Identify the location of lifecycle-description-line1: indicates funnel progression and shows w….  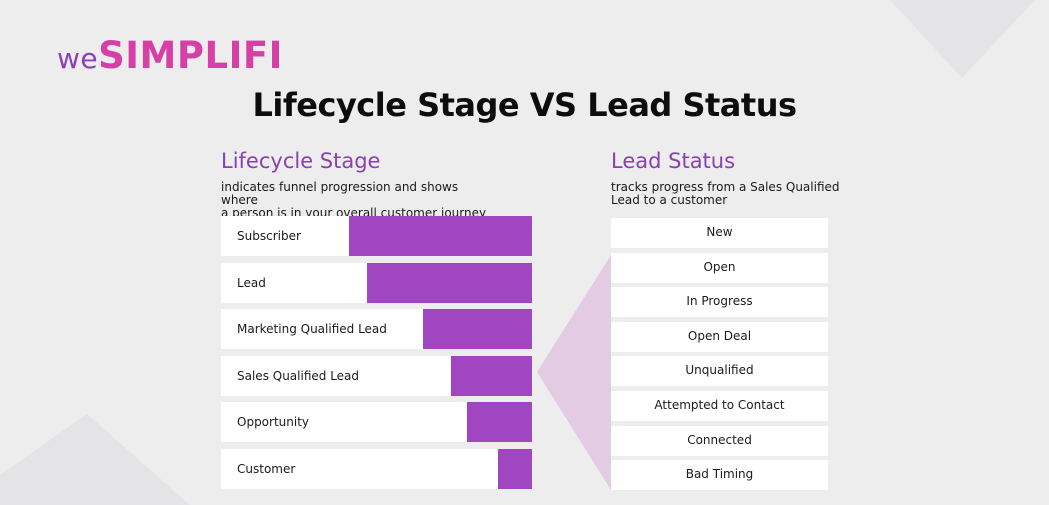
(340, 193).